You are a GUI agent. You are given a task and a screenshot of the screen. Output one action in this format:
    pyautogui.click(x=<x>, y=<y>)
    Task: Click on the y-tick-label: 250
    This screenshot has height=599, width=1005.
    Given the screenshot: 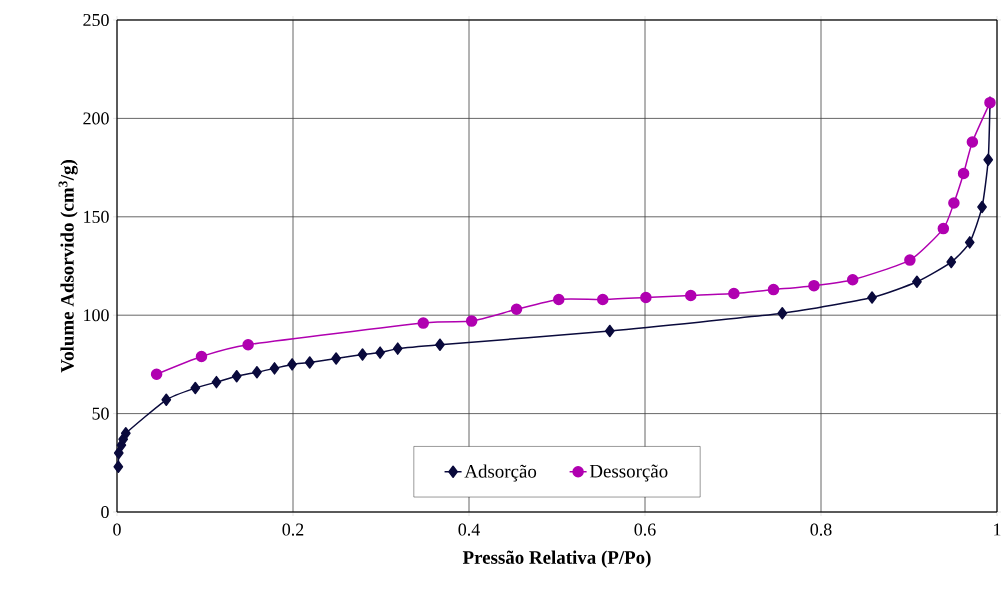 What is the action you would take?
    pyautogui.click(x=96, y=20)
    